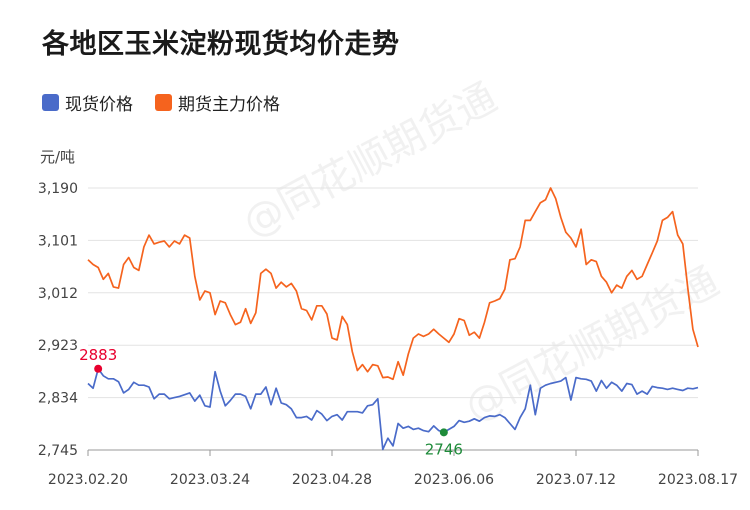 The width and height of the screenshot is (750, 510). I want to click on chart-legend: 现货价格 期货主力价格, so click(161, 102).